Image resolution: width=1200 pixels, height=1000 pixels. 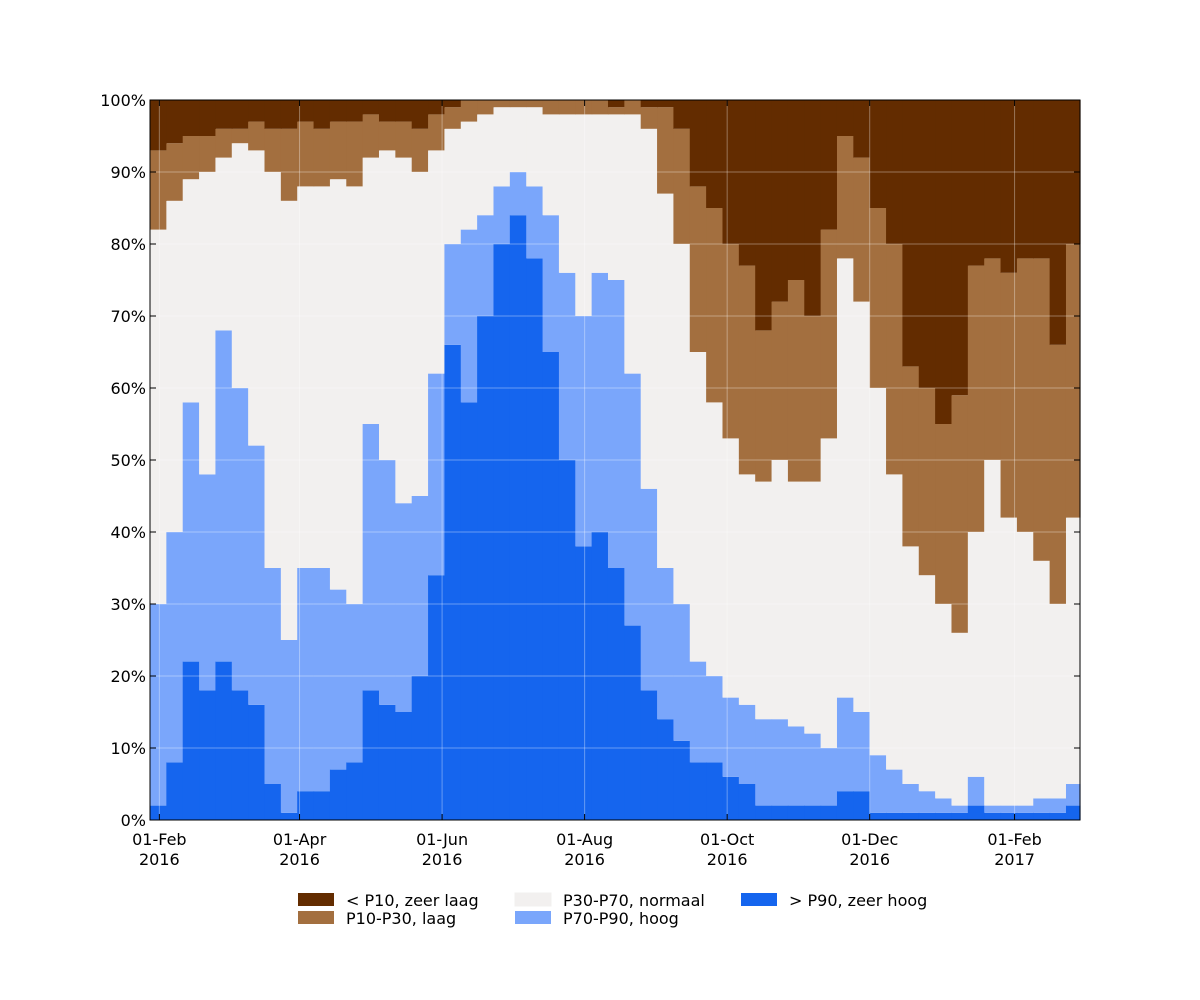 What do you see at coordinates (128, 748) in the screenshot?
I see `y-tick-label: 10%` at bounding box center [128, 748].